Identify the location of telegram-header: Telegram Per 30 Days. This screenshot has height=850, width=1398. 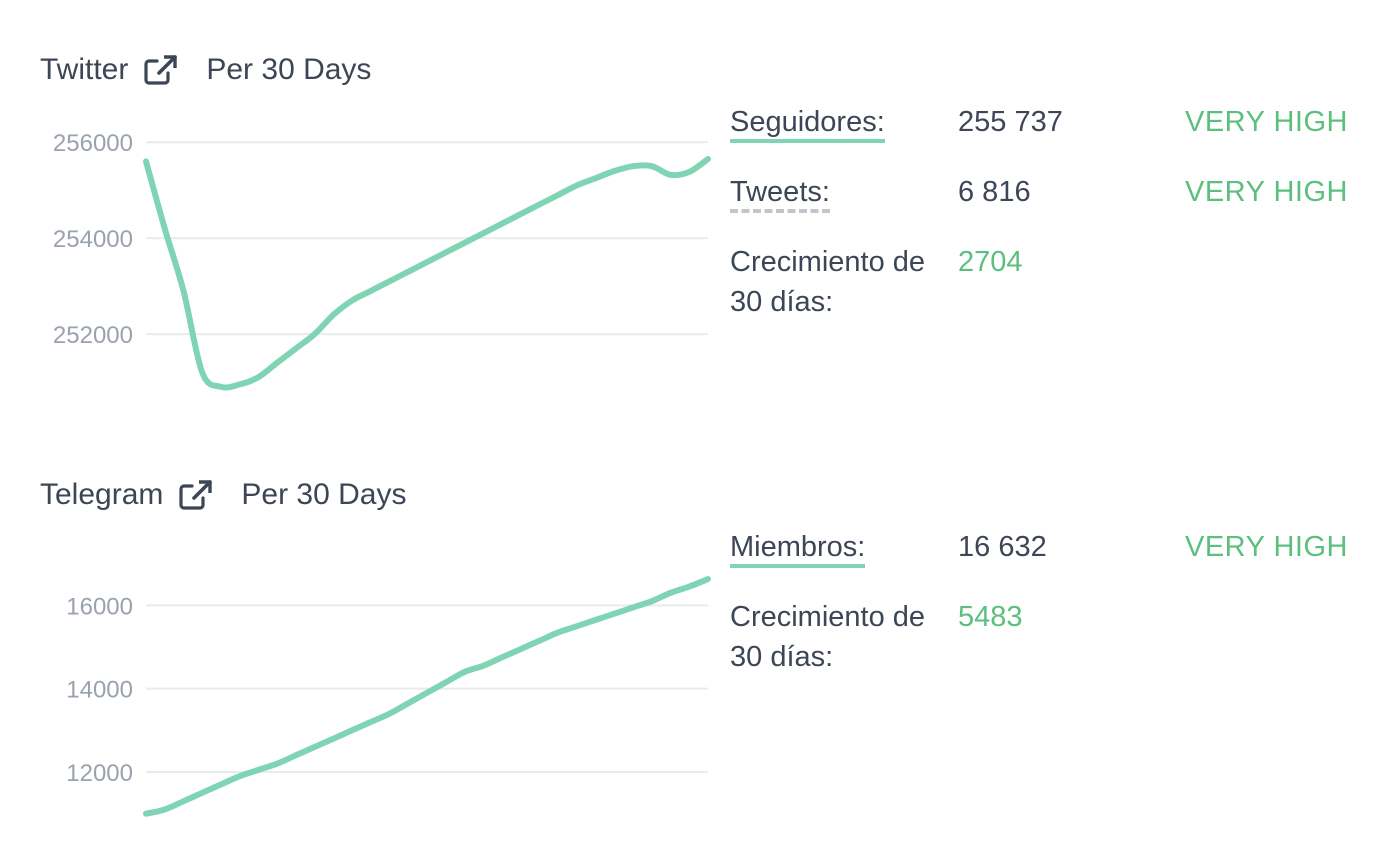
(223, 495).